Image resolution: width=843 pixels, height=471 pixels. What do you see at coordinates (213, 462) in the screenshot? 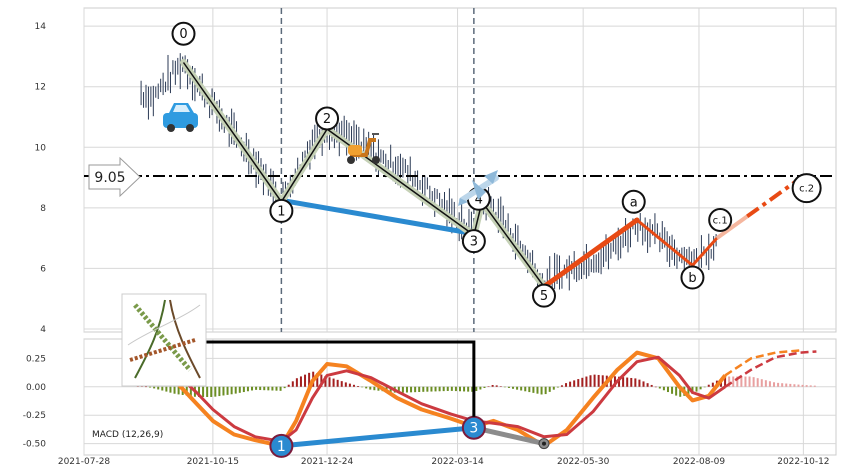
I see `x-tick-label: 2021-10-15` at bounding box center [213, 462].